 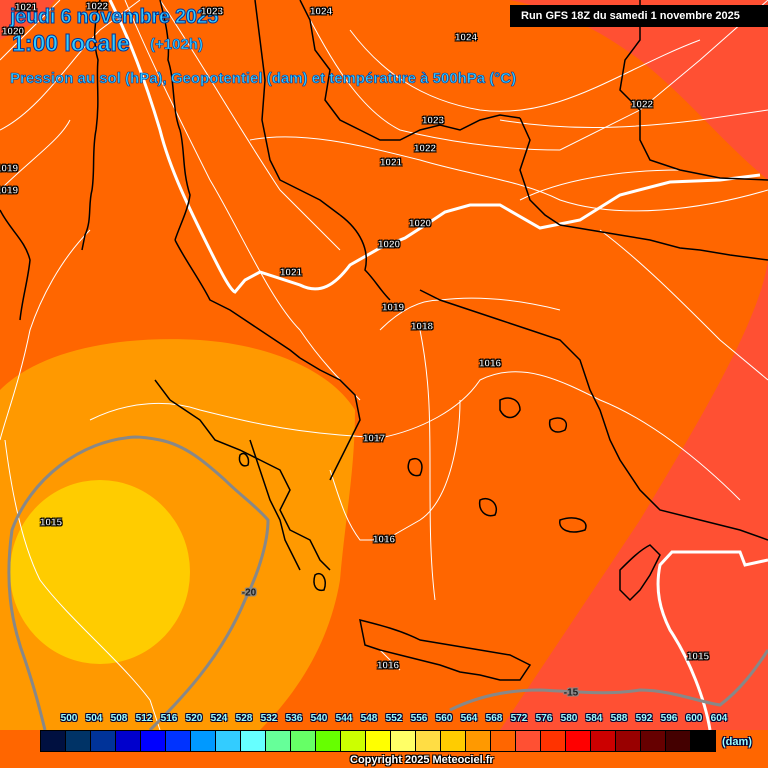 I want to click on isobar-1015-thick, so click(x=712, y=640).